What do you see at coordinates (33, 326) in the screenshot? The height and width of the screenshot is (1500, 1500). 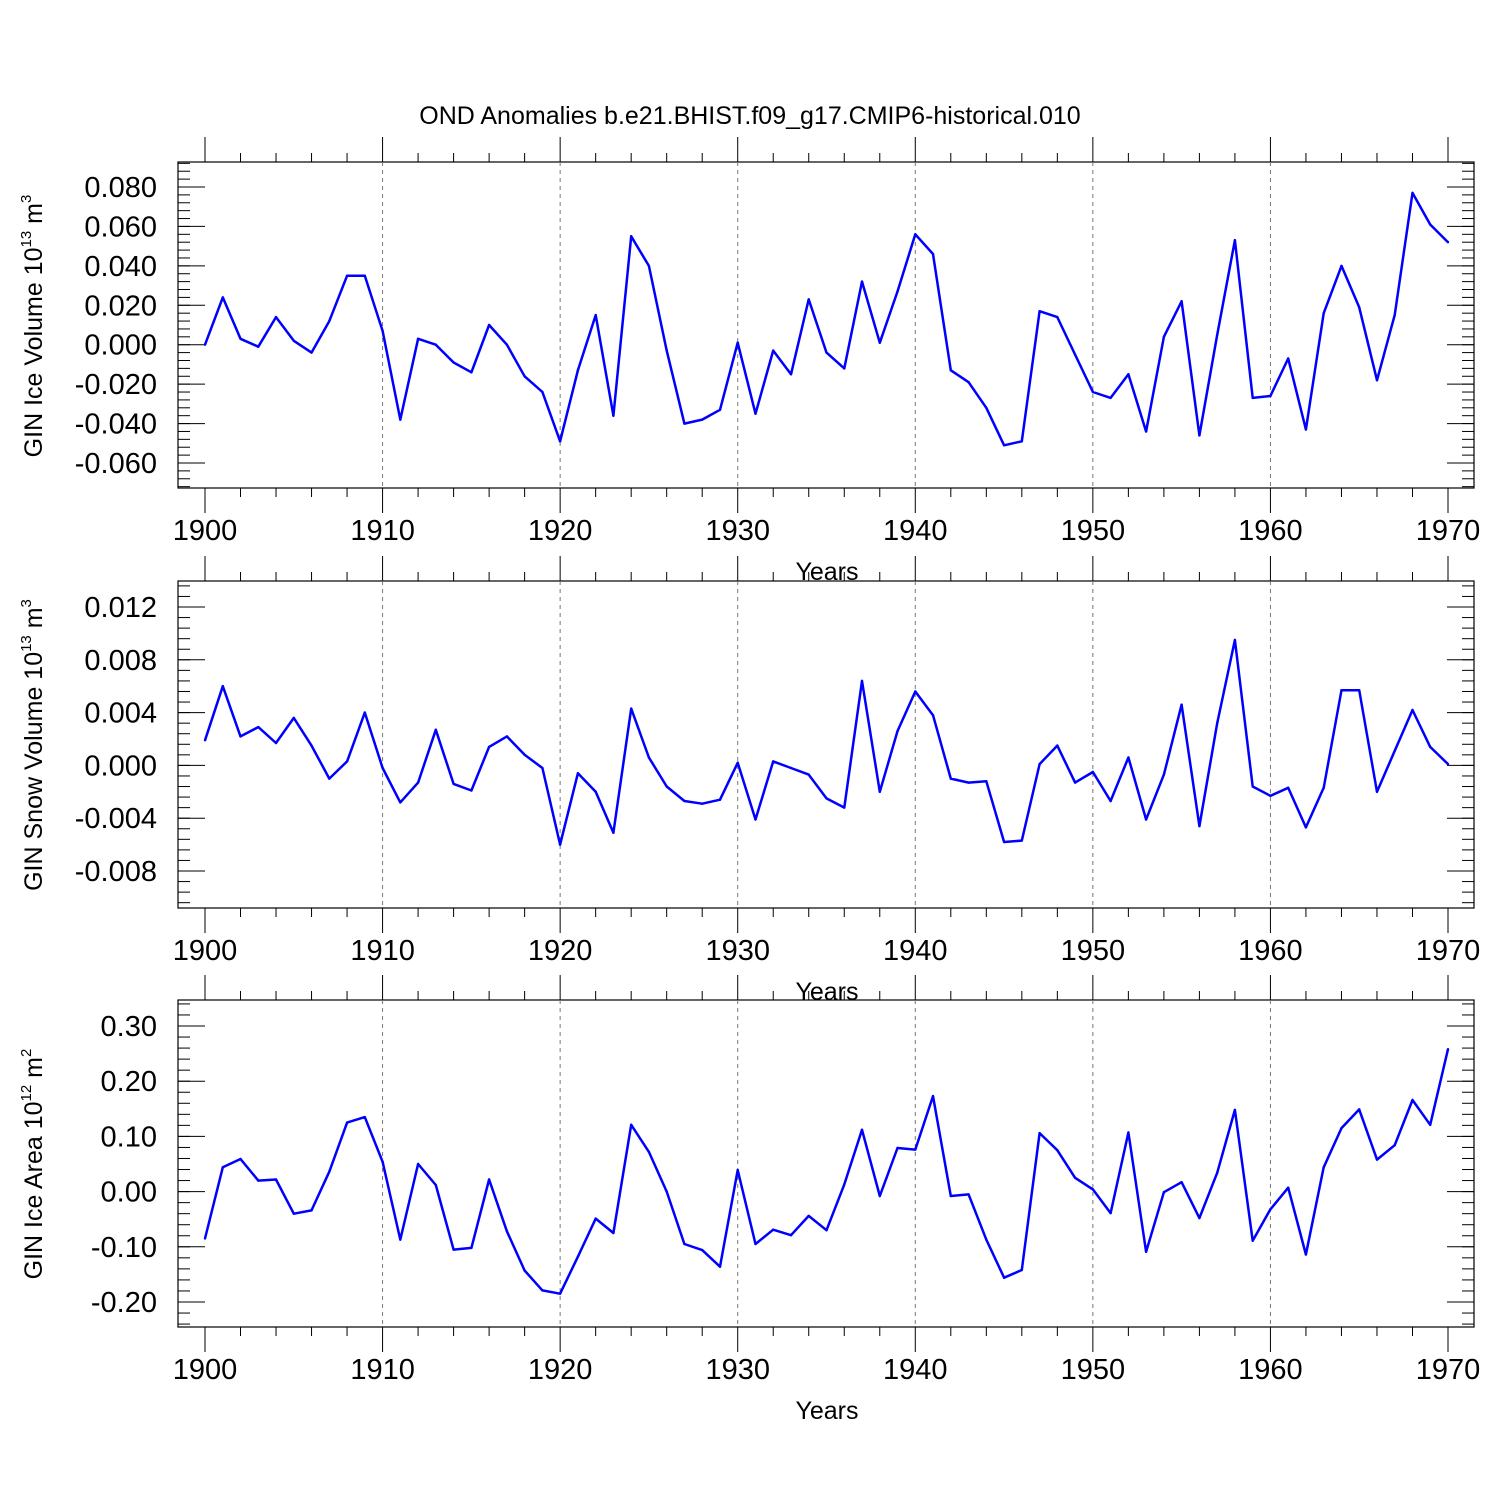 I see `y-axis-title: GIN Ice Volume 1013 m3` at bounding box center [33, 326].